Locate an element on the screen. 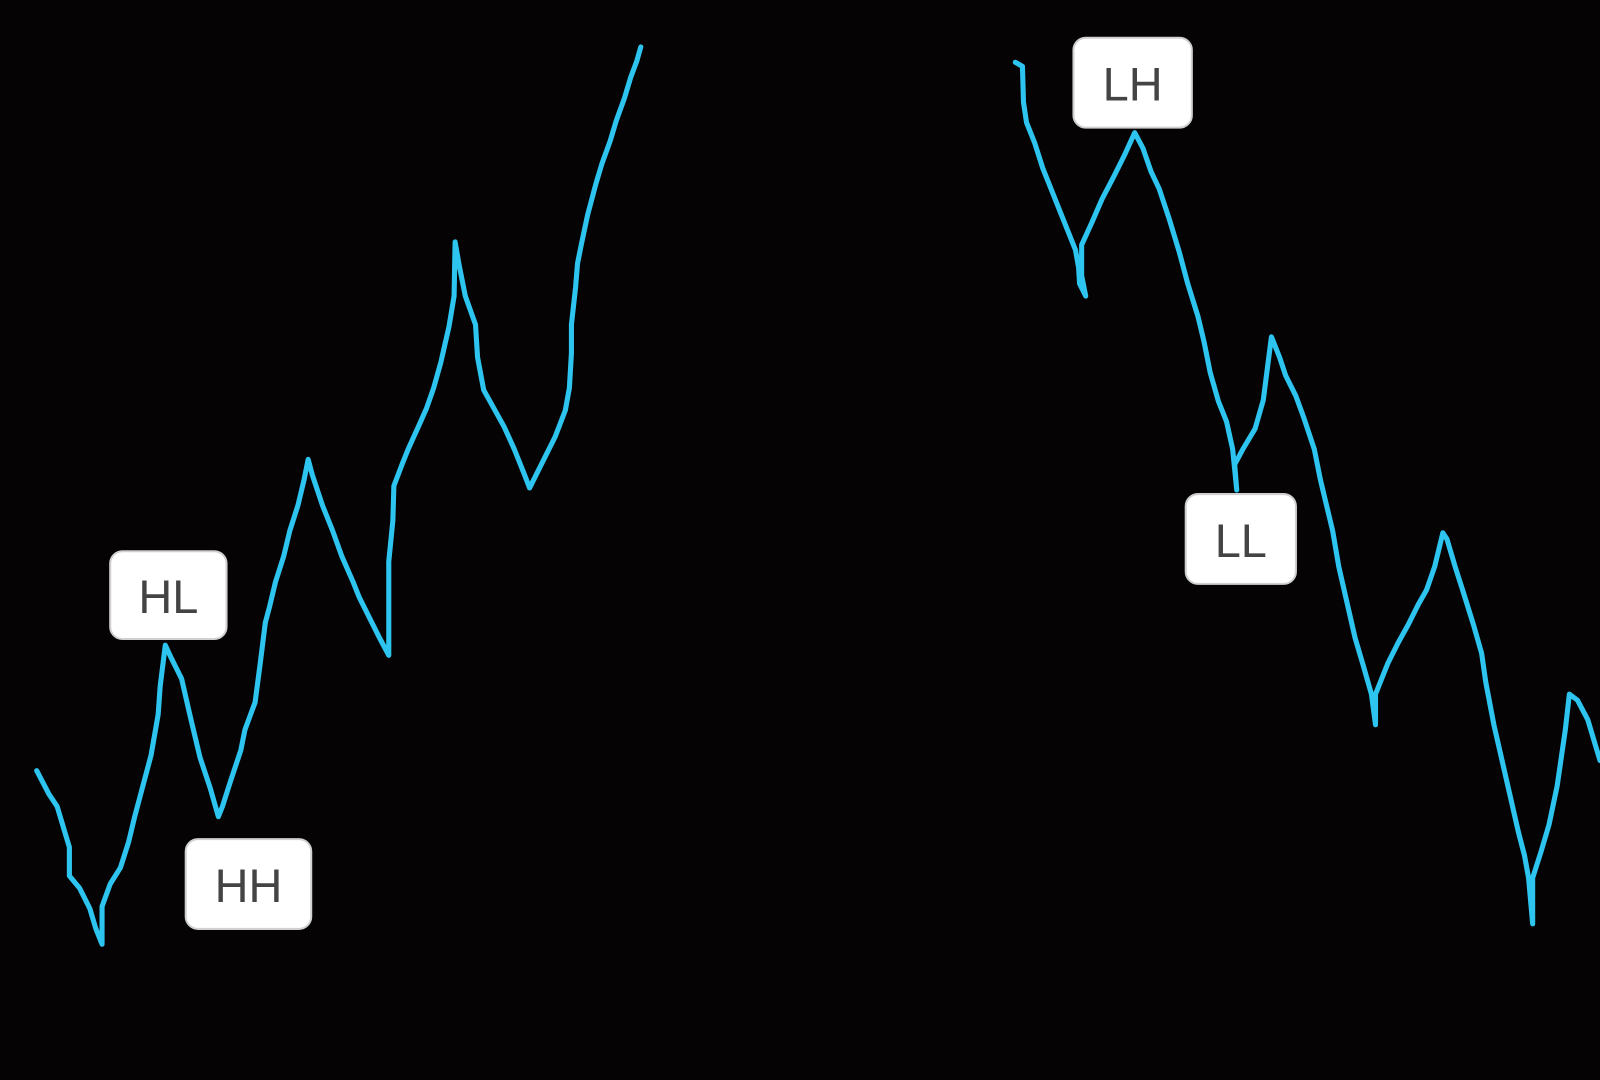 This screenshot has height=1080, width=1600. swing-label: HH is located at coordinates (249, 886).